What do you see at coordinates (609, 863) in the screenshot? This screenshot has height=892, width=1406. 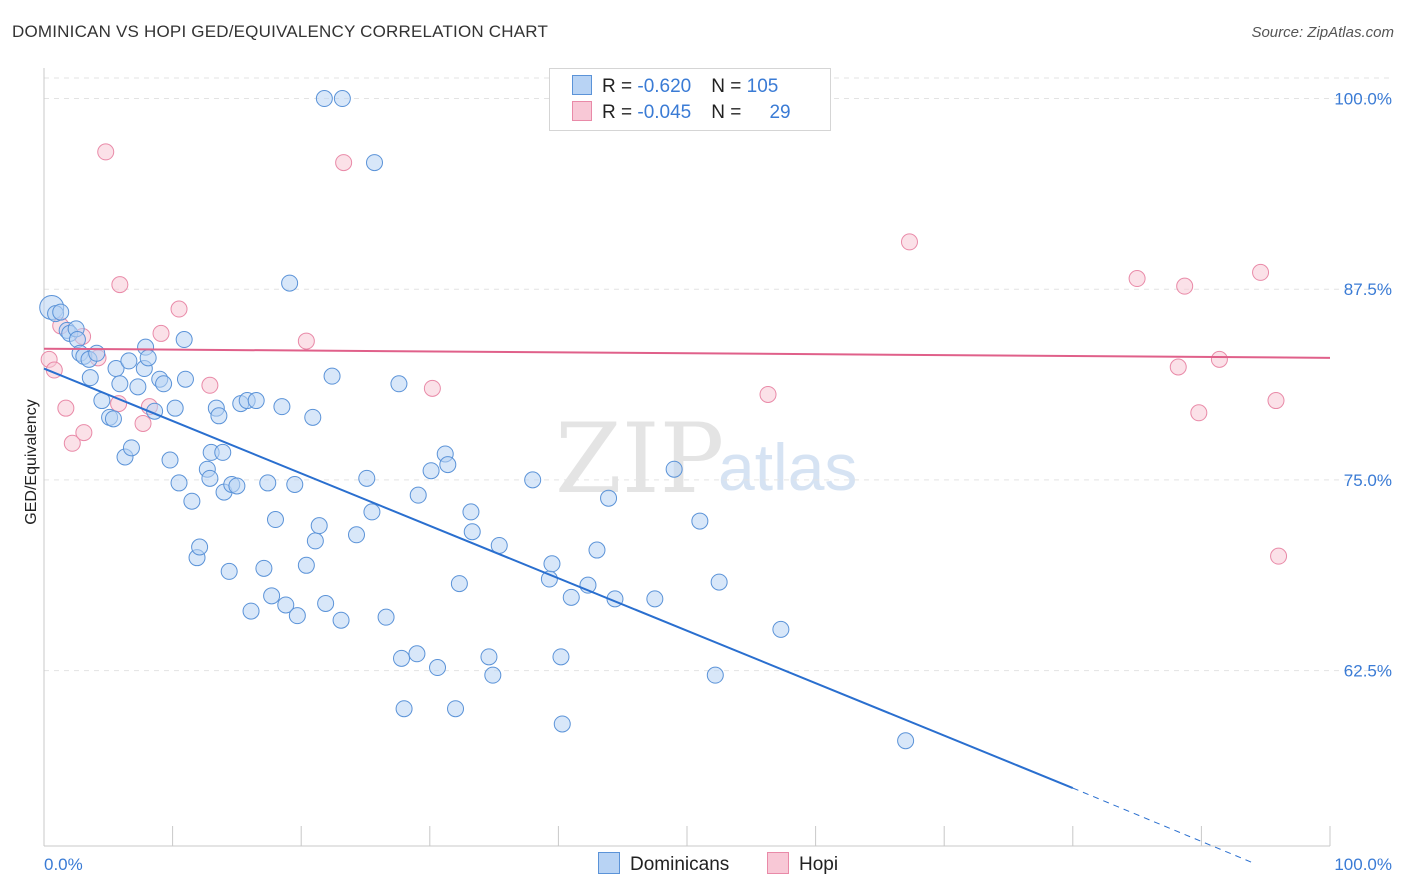 I see `bottom-legend-swatch-blue` at bounding box center [609, 863].